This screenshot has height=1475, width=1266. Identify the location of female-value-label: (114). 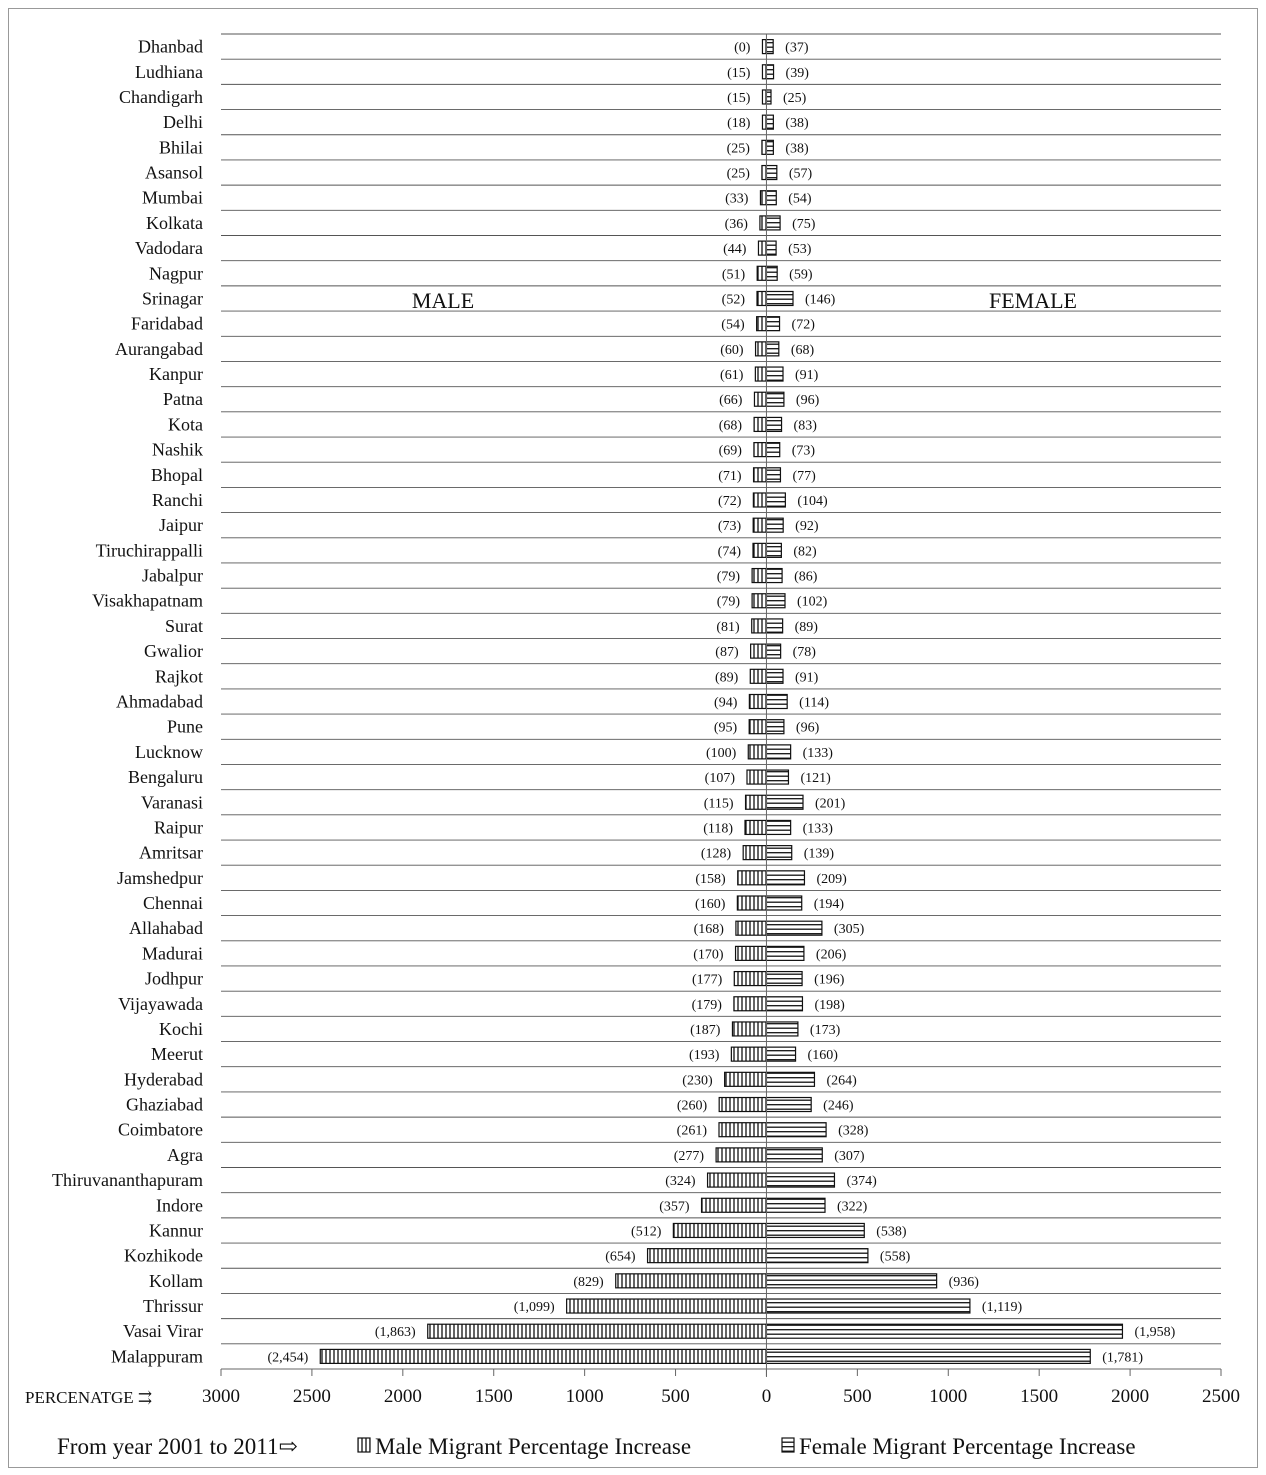
(814, 703).